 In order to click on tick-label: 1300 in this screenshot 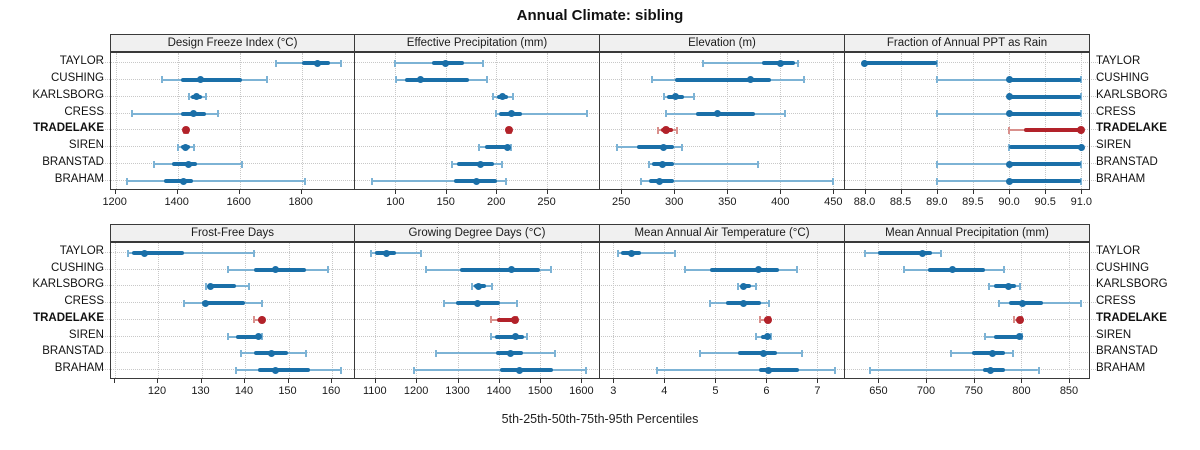, I will do `click(457, 391)`.